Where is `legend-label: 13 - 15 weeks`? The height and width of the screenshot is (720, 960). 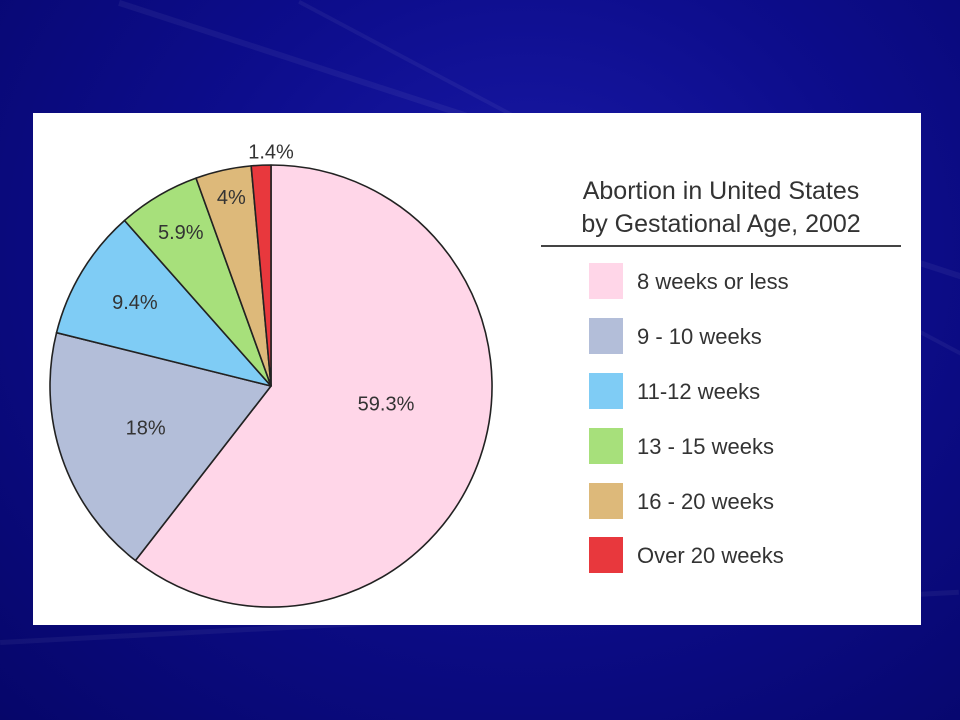
legend-label: 13 - 15 weeks is located at coordinates (705, 446).